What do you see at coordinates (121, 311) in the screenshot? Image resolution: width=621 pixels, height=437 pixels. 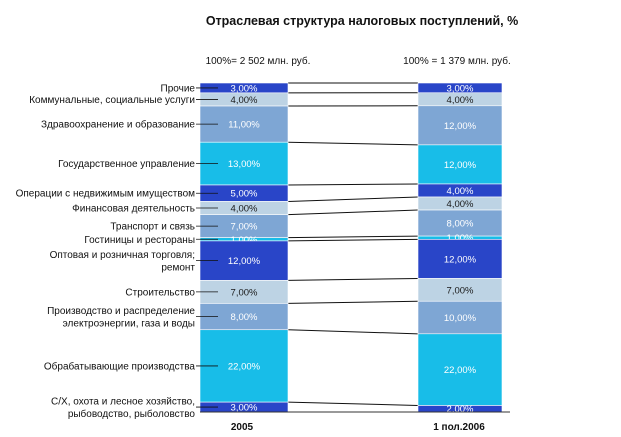 I see `category-label: Производство и распределение` at bounding box center [121, 311].